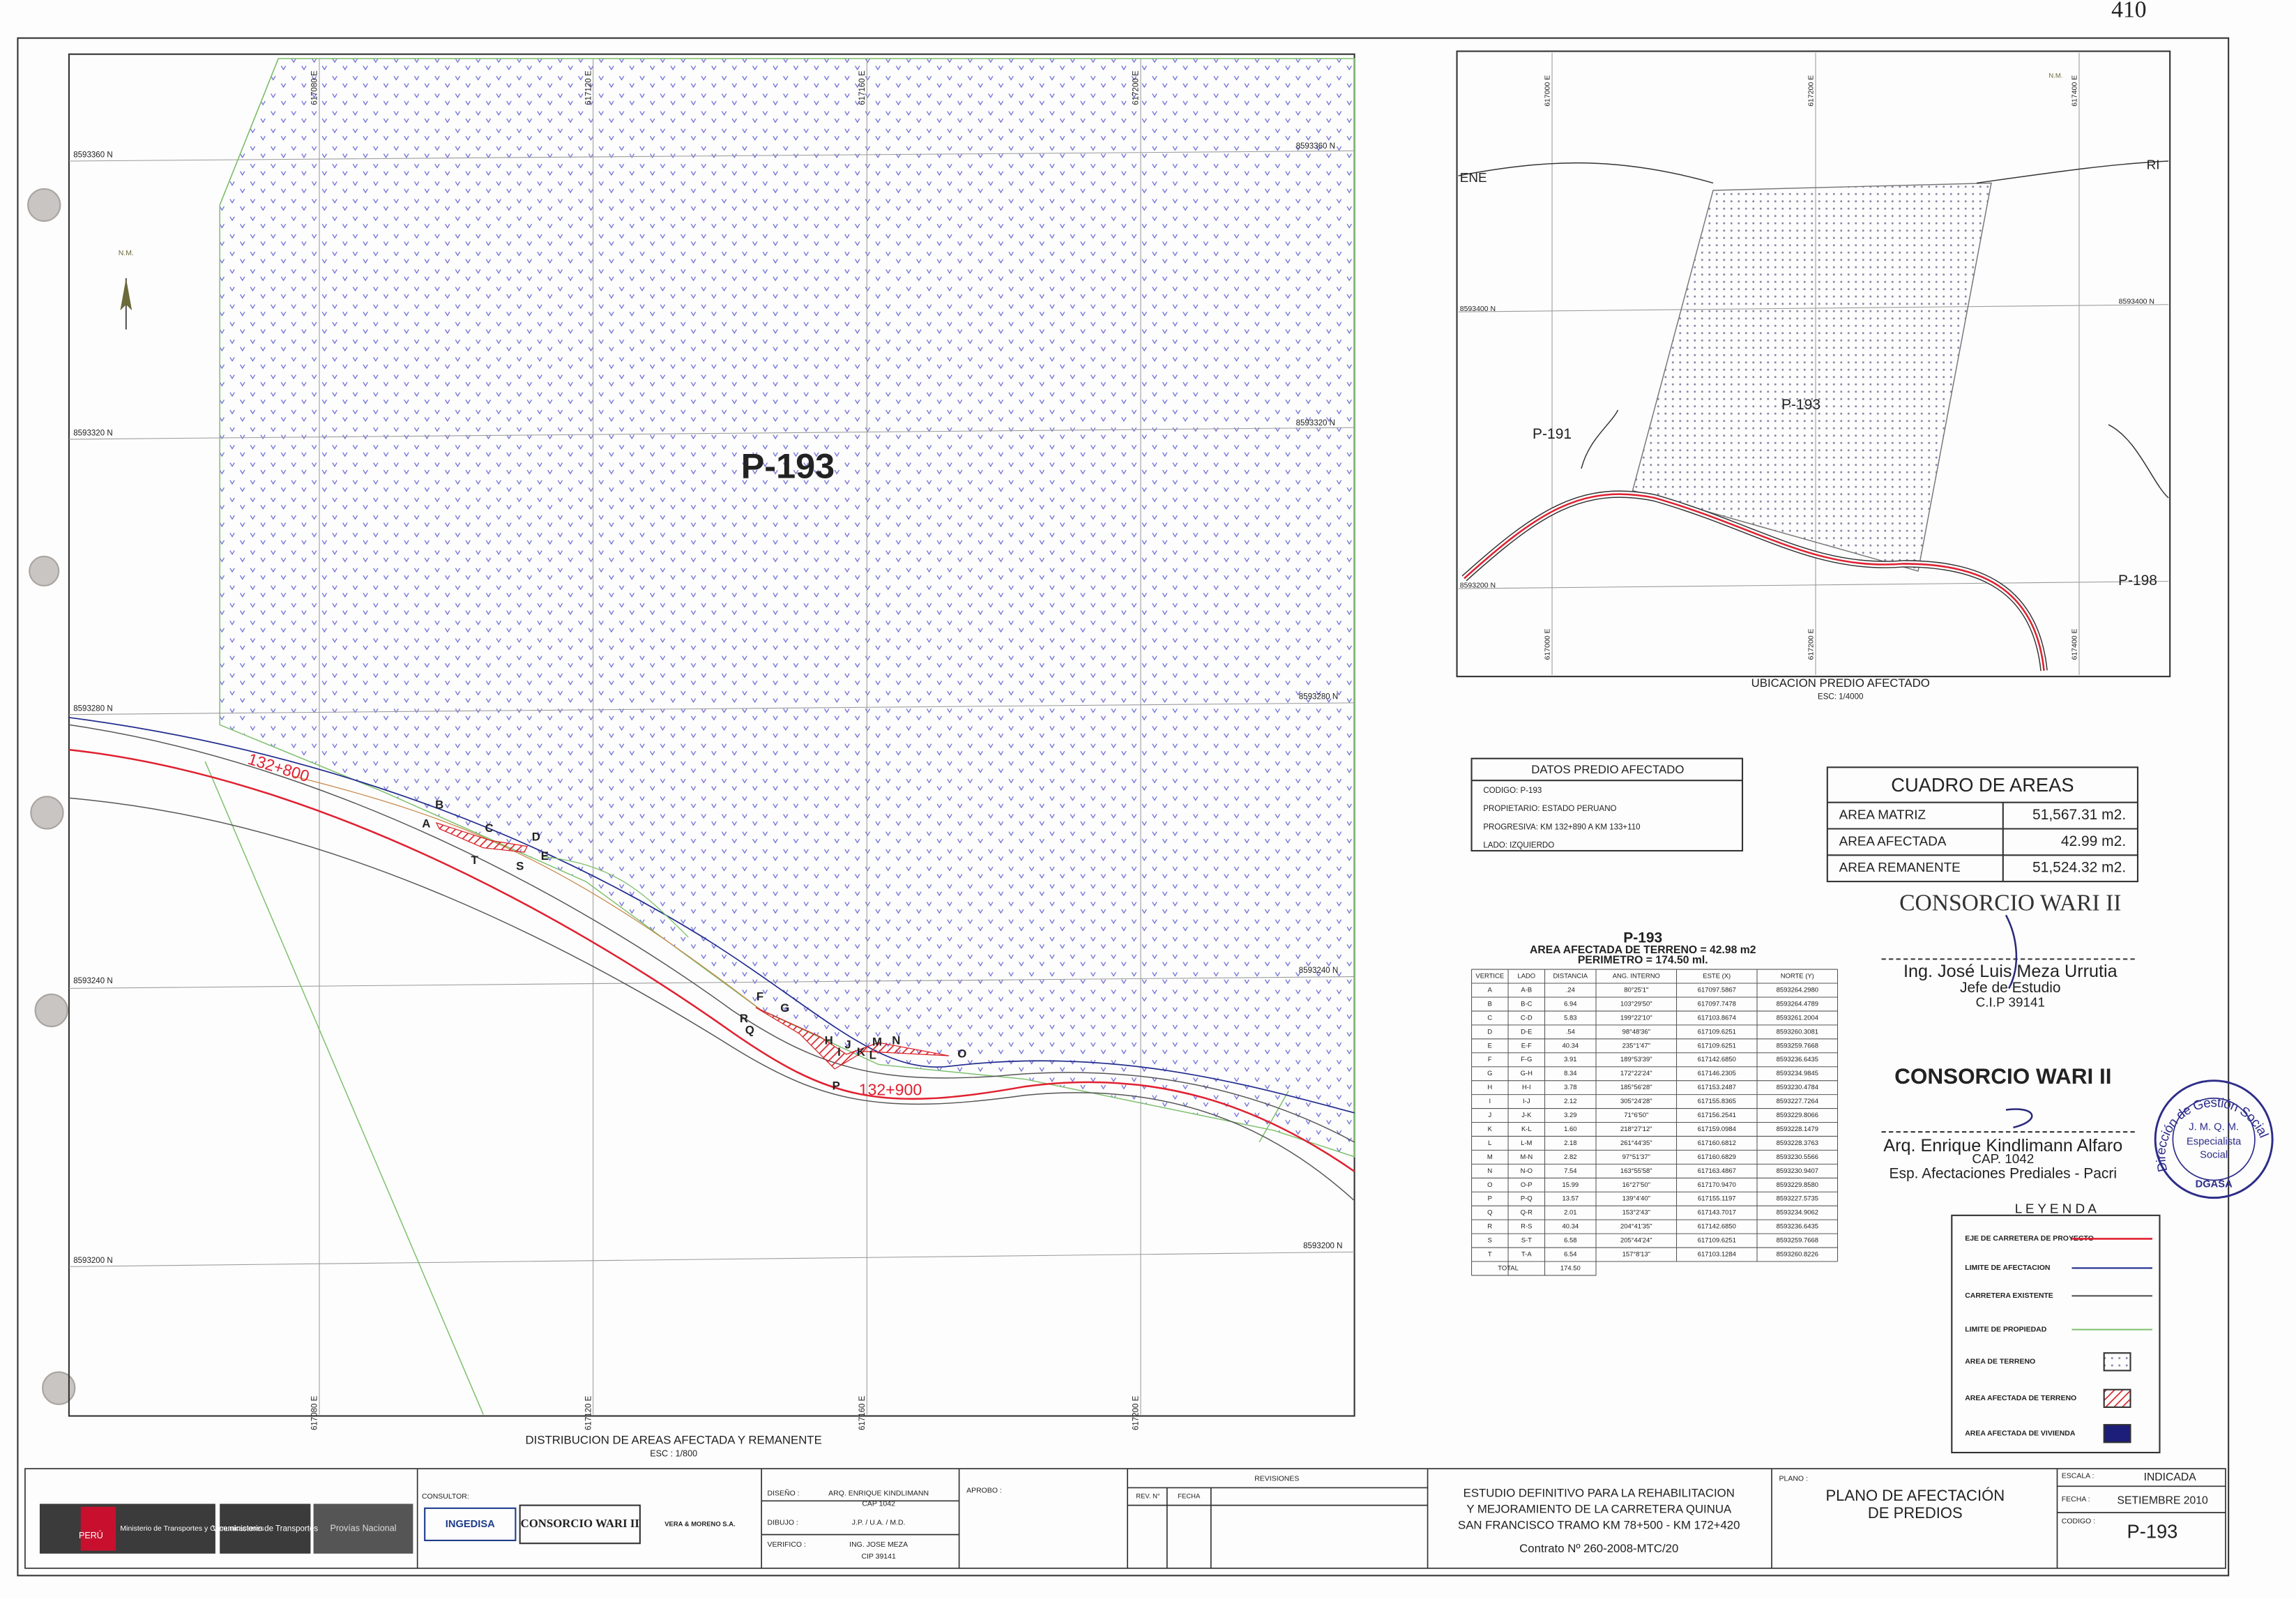 The height and width of the screenshot is (1599, 2296). I want to click on table-cell: .54, so click(1570, 1032).